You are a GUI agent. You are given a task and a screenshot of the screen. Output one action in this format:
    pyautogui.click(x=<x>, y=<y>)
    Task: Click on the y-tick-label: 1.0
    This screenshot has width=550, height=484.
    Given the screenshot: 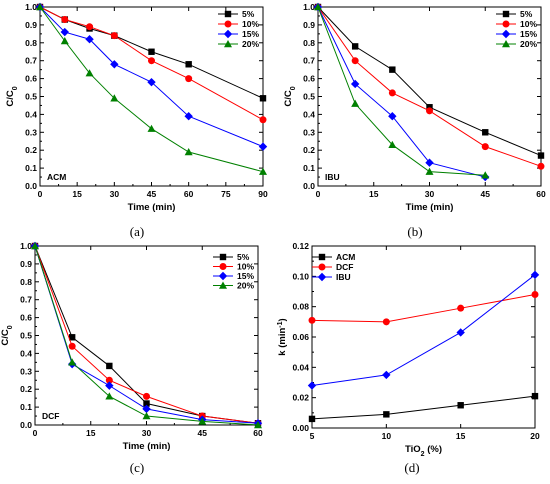 What is the action you would take?
    pyautogui.click(x=26, y=246)
    